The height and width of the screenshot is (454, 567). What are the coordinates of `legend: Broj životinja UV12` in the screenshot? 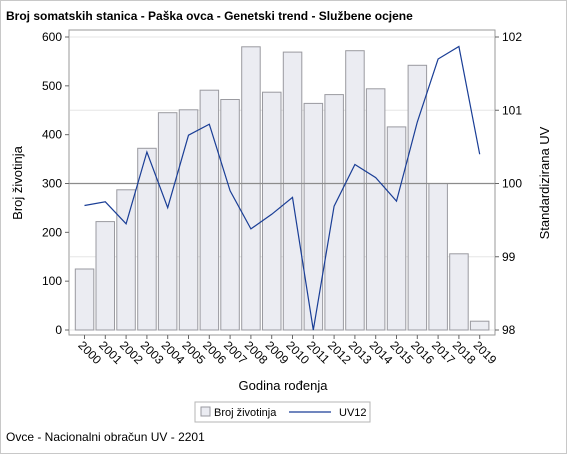 It's located at (282, 412).